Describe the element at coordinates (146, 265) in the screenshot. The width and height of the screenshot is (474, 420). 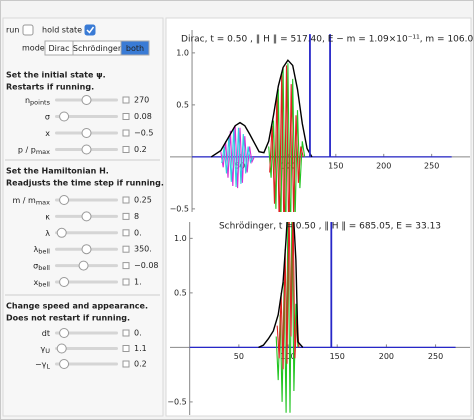
I see `slider-value: −0.08` at that location.